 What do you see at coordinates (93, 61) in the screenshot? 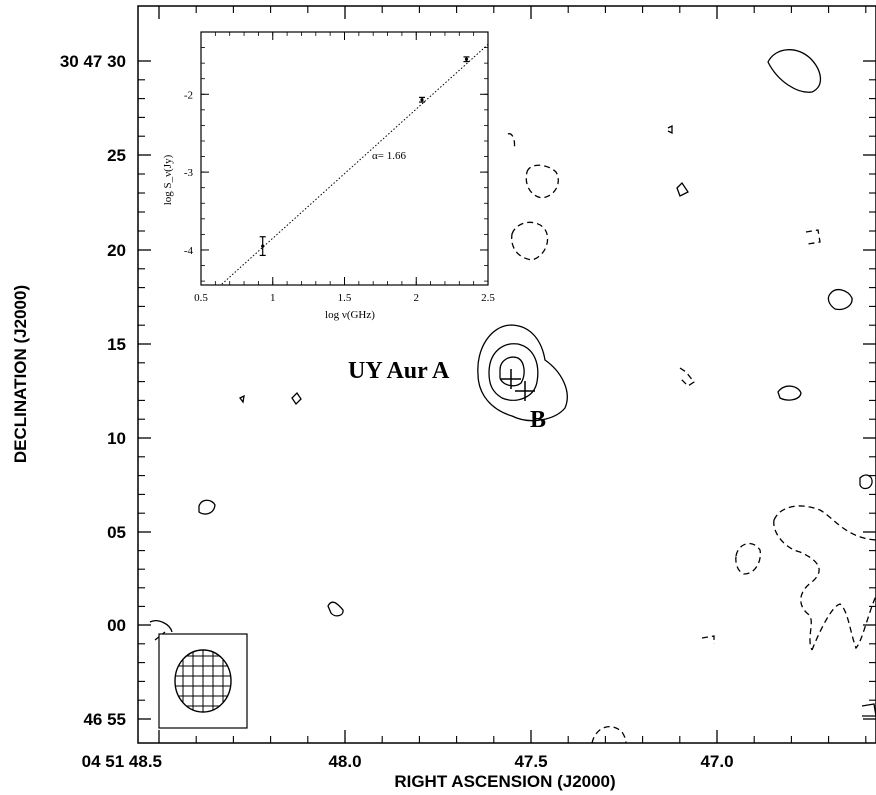
I see `y-tick-label: 30 47 30` at bounding box center [93, 61].